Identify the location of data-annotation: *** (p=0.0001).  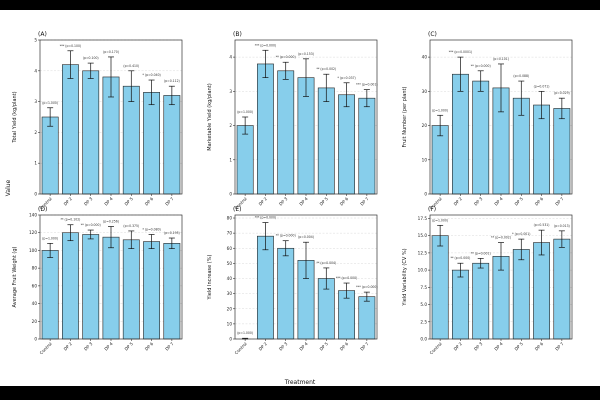
(460, 52).